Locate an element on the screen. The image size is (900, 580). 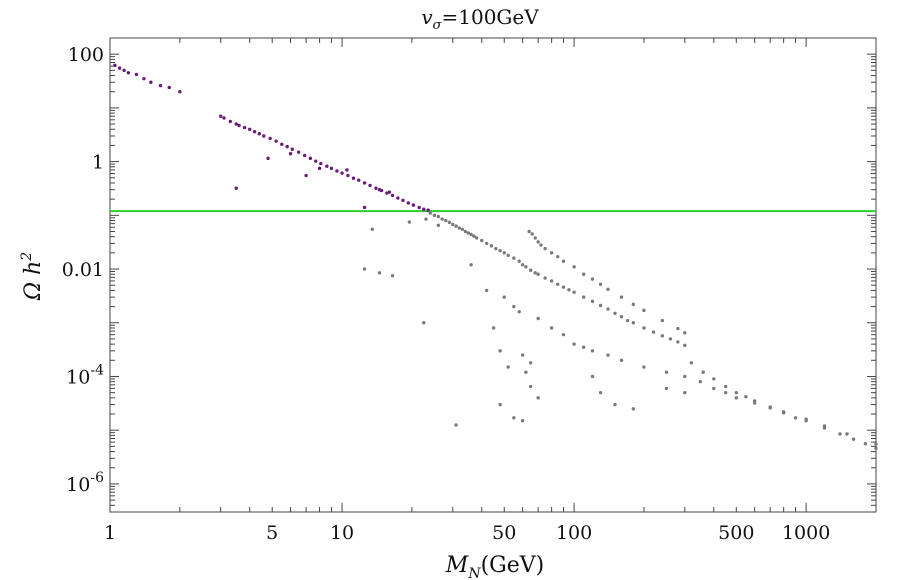
x-tick-label: 50 is located at coordinates (504, 533).